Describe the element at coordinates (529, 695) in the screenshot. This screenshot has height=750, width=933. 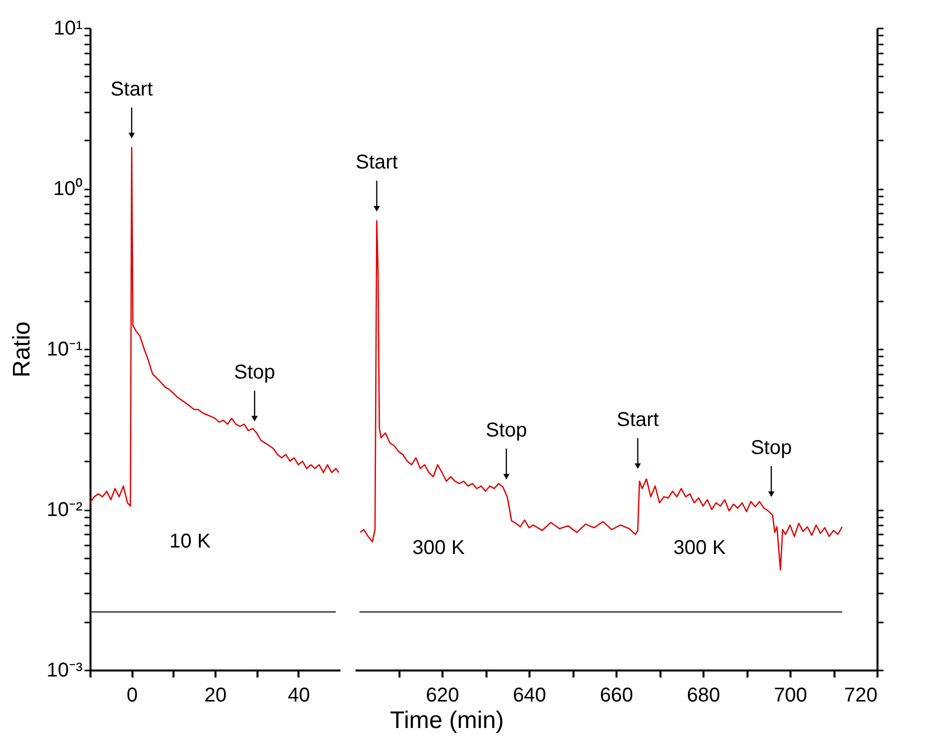
I see `x-tick-label: 640` at that location.